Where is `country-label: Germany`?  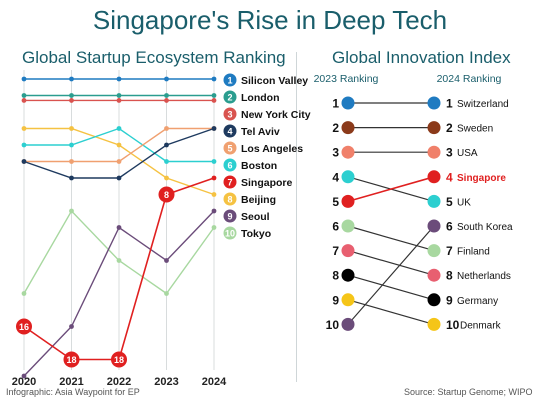 country-label: Germany is located at coordinates (477, 301).